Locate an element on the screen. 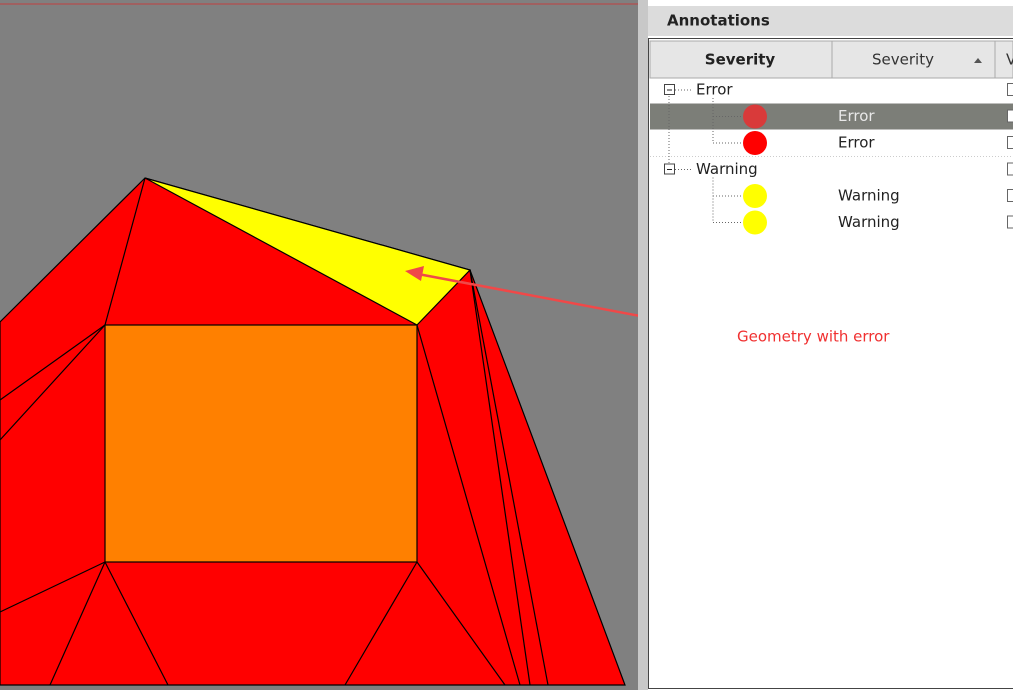 The width and height of the screenshot is (1013, 694). mesh-face is located at coordinates (261, 443).